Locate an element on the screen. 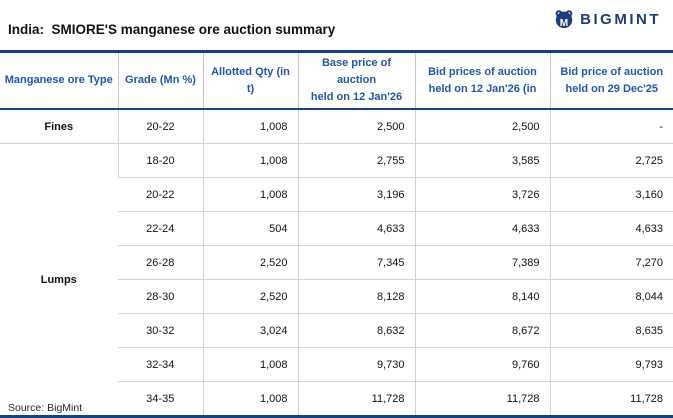 This screenshot has width=673, height=418. cell-bid-price: 7,389 is located at coordinates (482, 262).